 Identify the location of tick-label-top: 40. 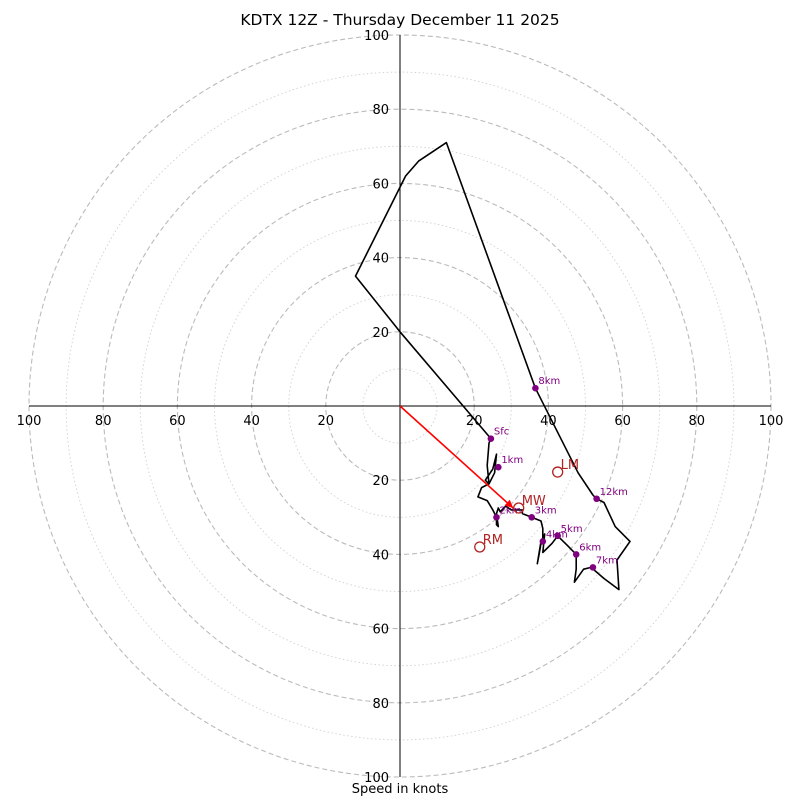
(380, 259).